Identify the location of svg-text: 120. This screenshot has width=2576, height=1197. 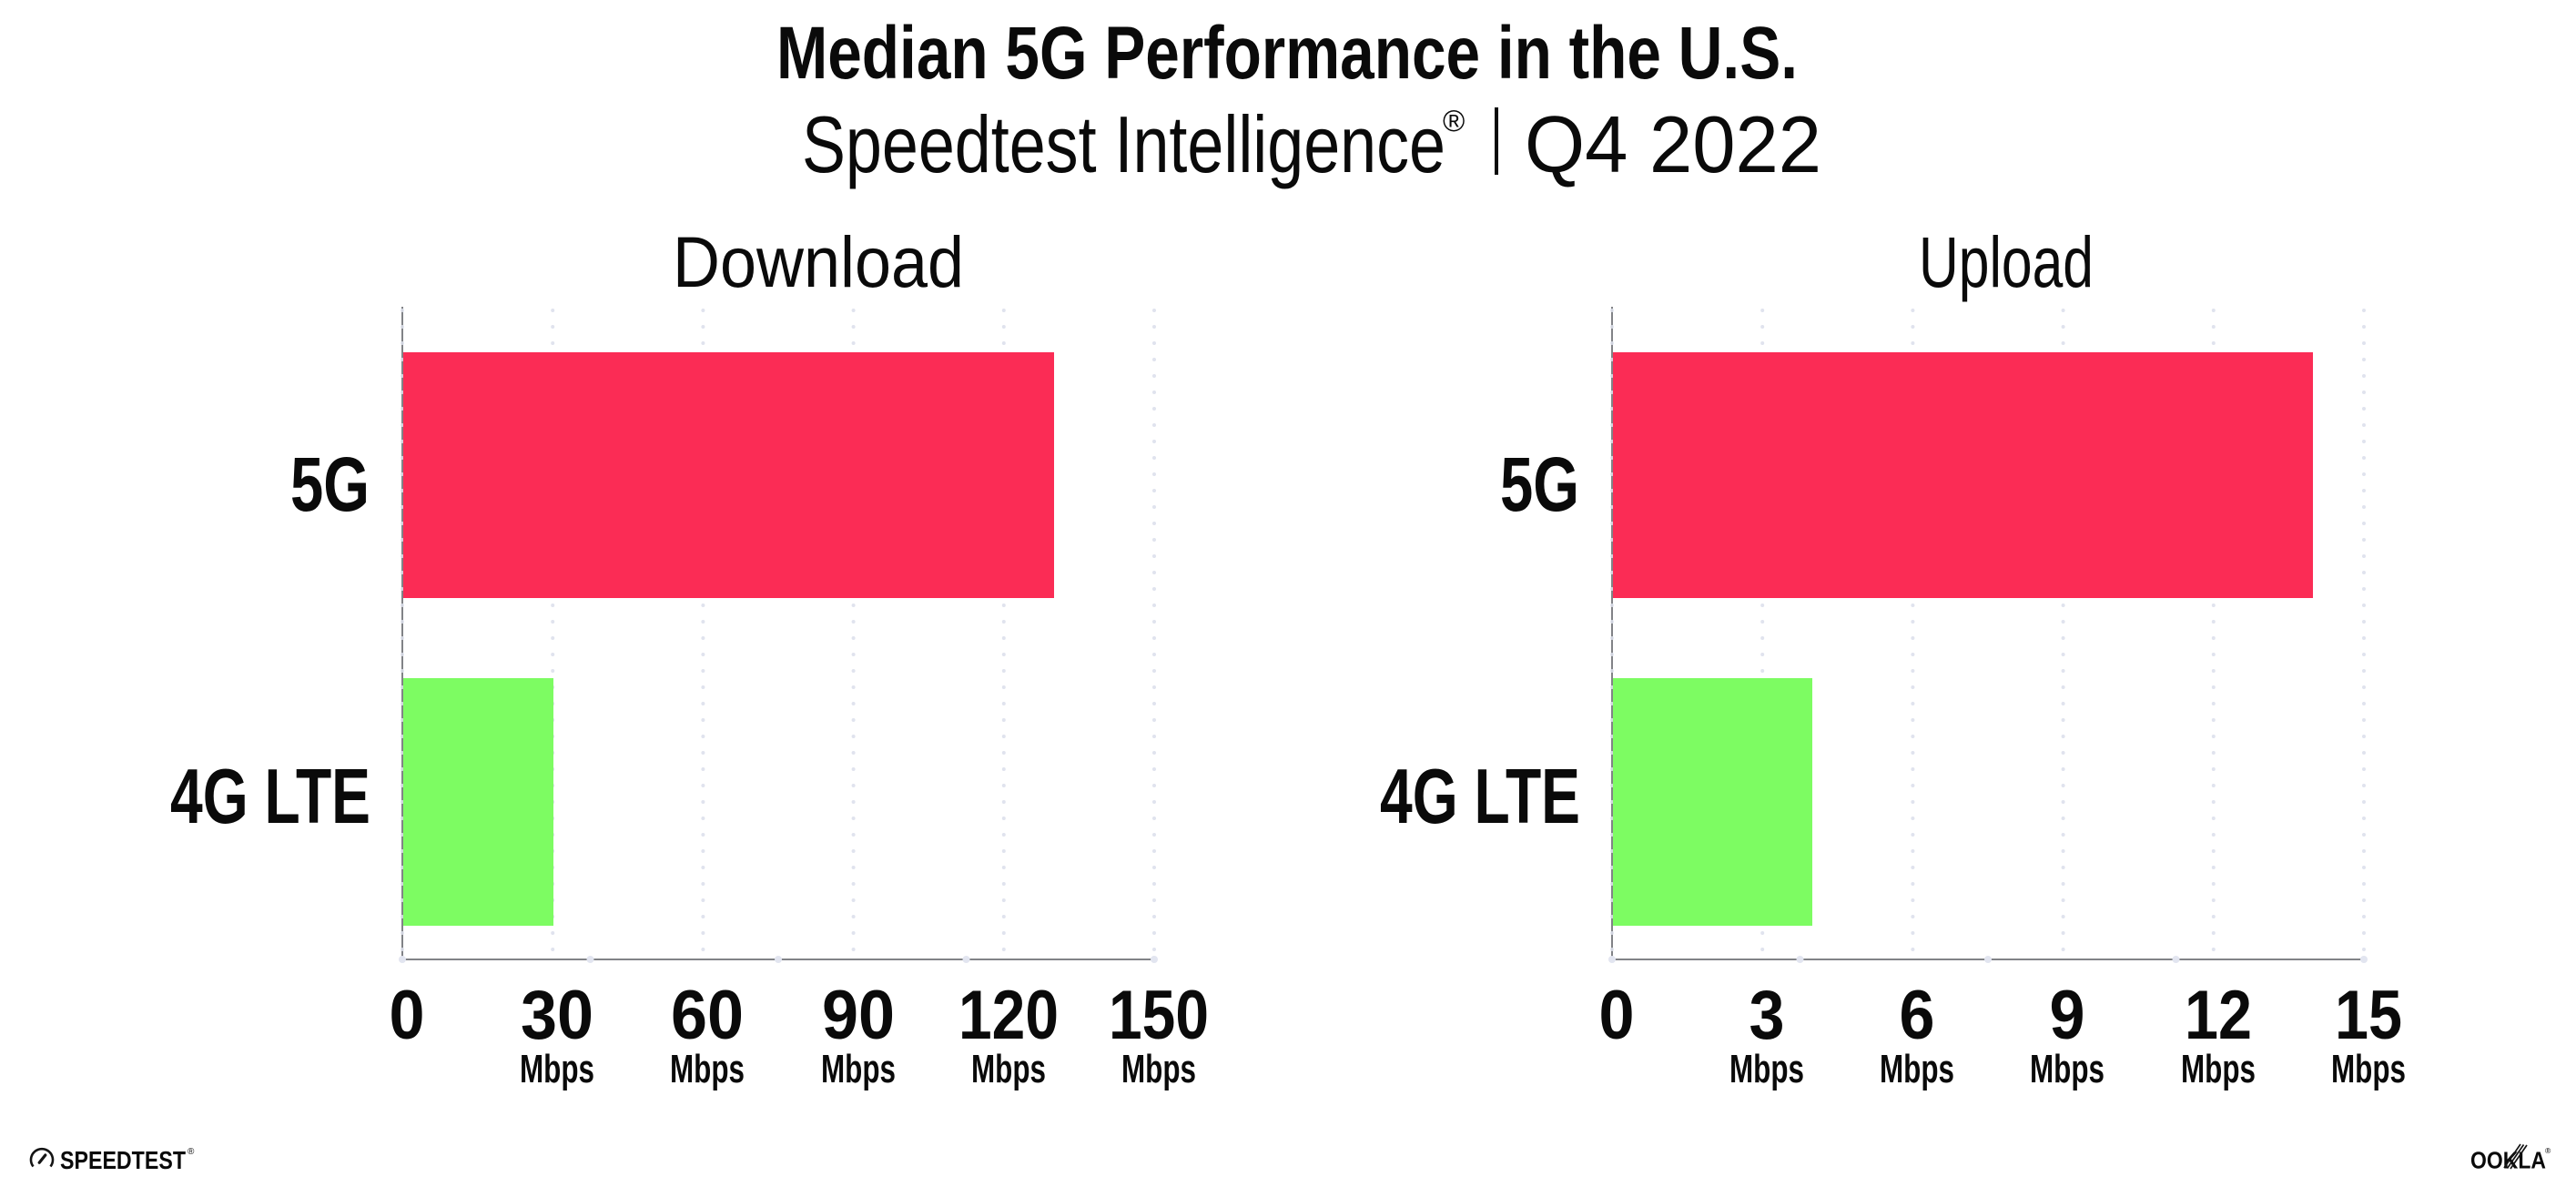
(1008, 1015).